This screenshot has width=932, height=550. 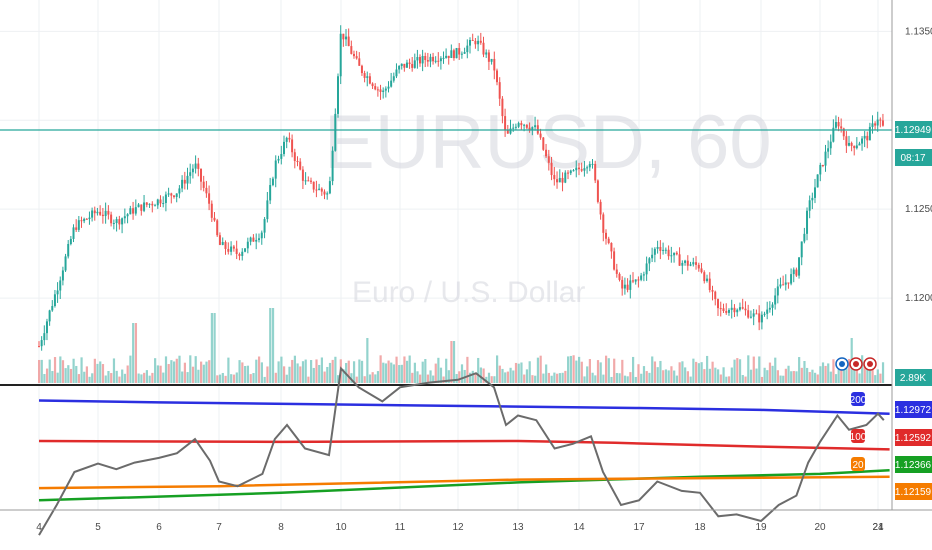 I want to click on economic-events, so click(x=856, y=364).